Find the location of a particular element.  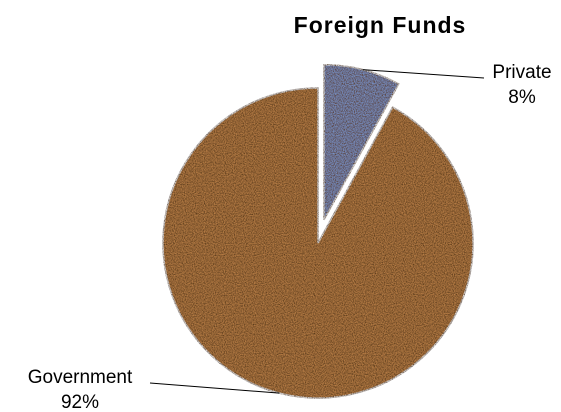

chart-title: Foreign Funds is located at coordinates (380, 25).